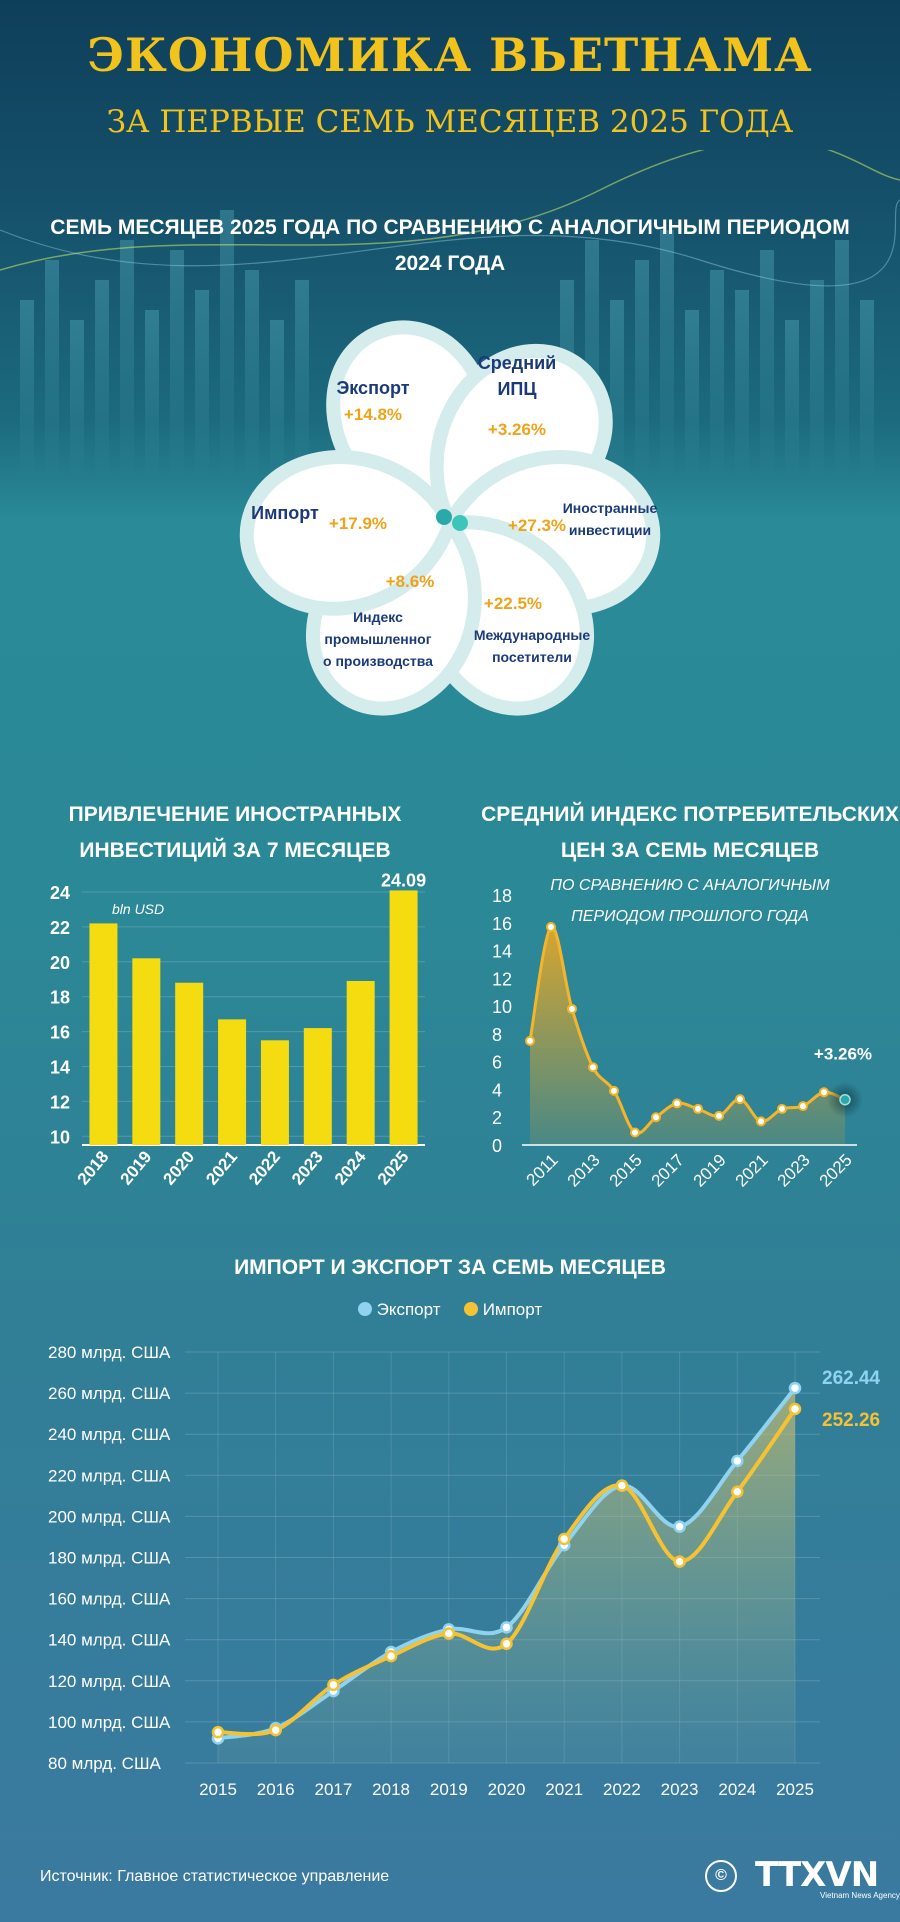  I want to click on legend-export-label: Экспорт, so click(408, 1309).